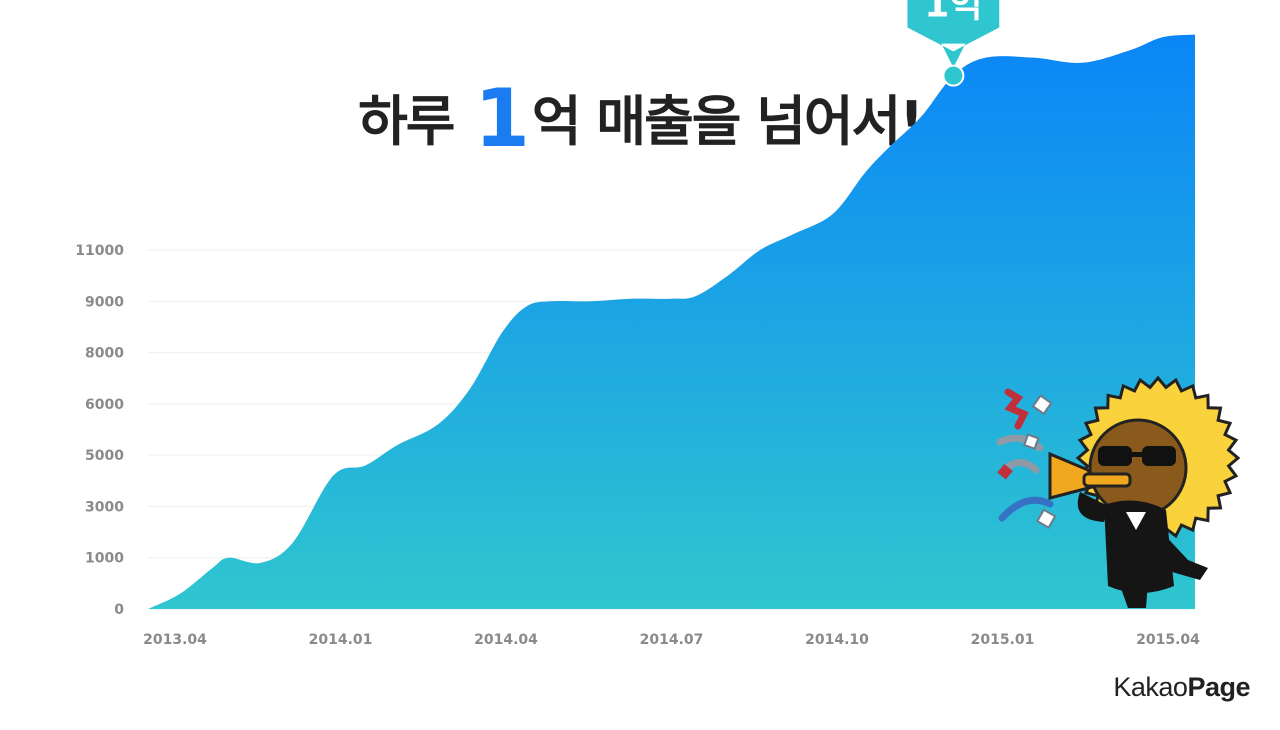 The height and width of the screenshot is (730, 1280). Describe the element at coordinates (104, 559) in the screenshot. I see `y-tick-label: 1000` at that location.